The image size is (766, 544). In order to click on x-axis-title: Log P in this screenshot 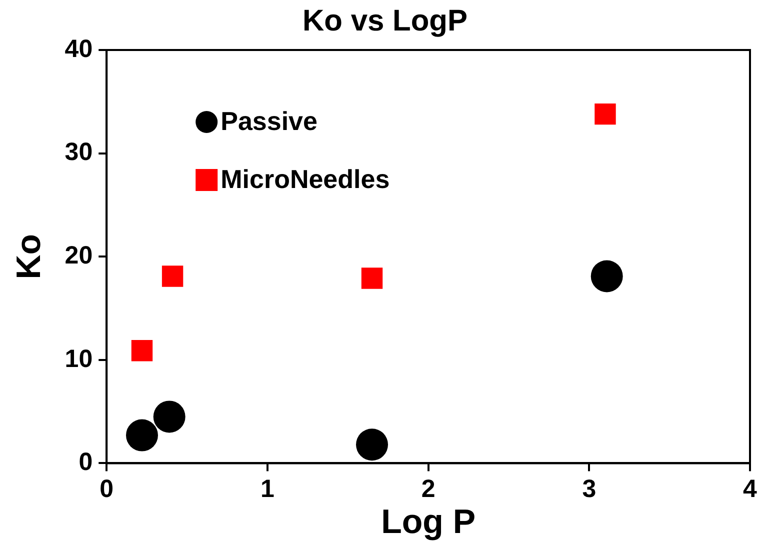, I will do `click(428, 521)`.